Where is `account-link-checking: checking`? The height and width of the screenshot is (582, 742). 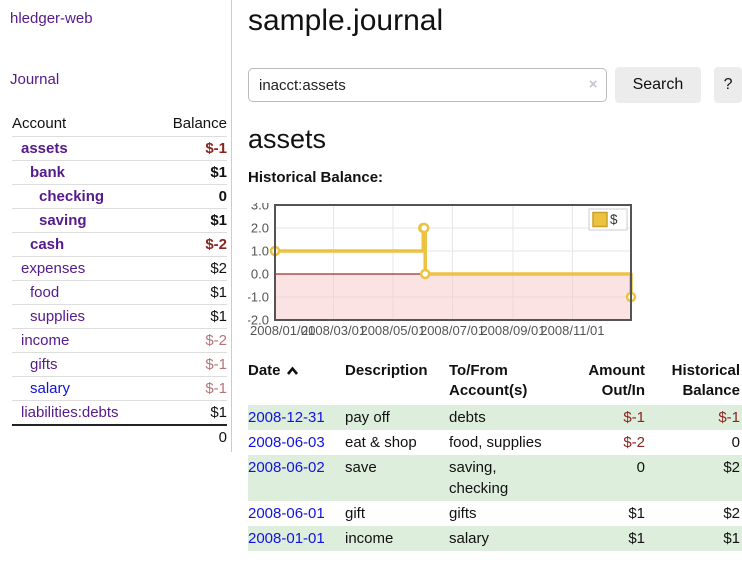
account-link-checking: checking is located at coordinates (72, 196).